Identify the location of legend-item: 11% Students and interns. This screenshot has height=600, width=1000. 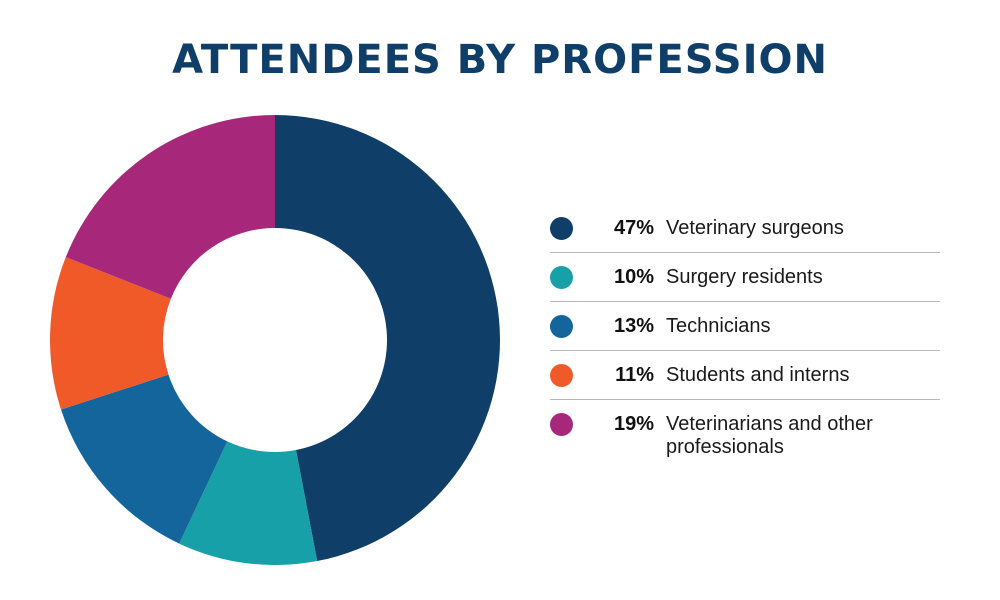
(745, 375).